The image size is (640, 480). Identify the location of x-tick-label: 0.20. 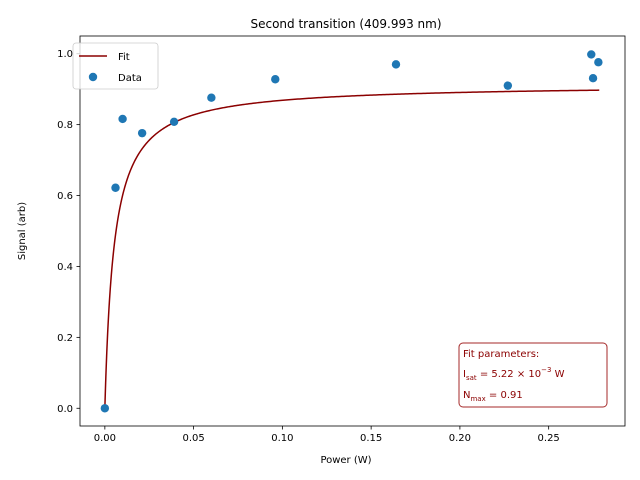
(460, 438).